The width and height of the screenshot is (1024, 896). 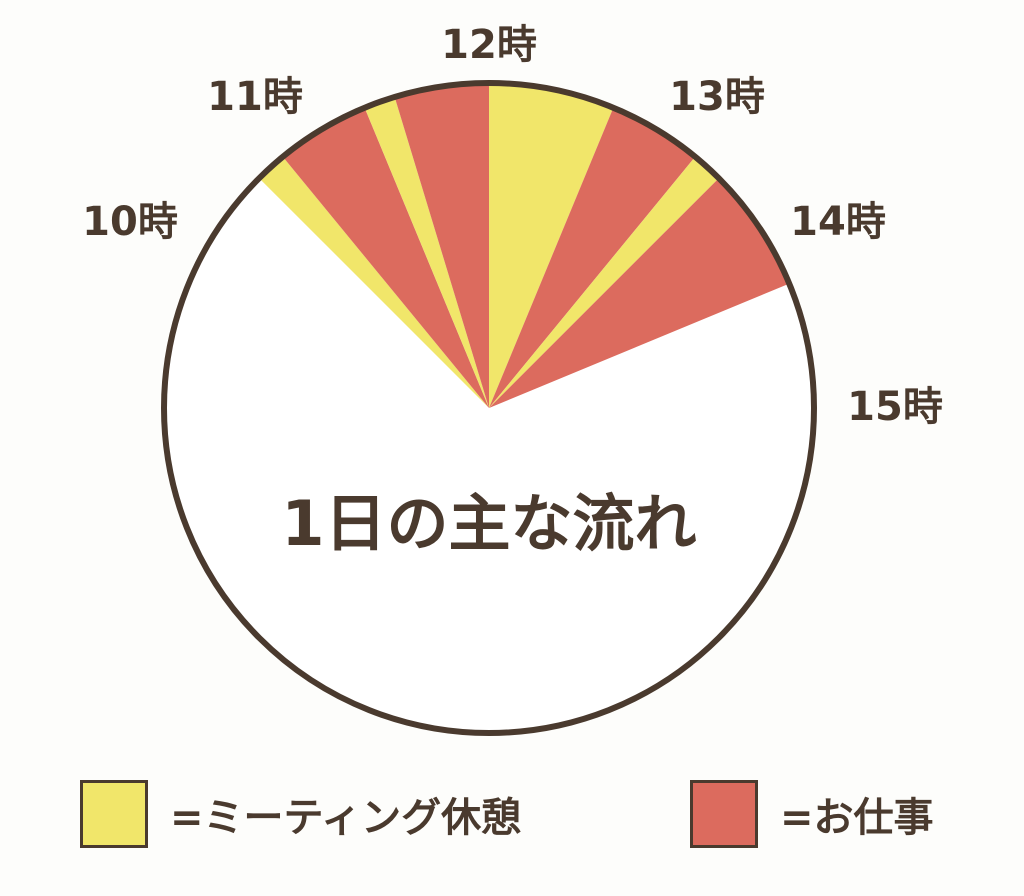 What do you see at coordinates (857, 818) in the screenshot?
I see `legend-label-work: =お仕事` at bounding box center [857, 818].